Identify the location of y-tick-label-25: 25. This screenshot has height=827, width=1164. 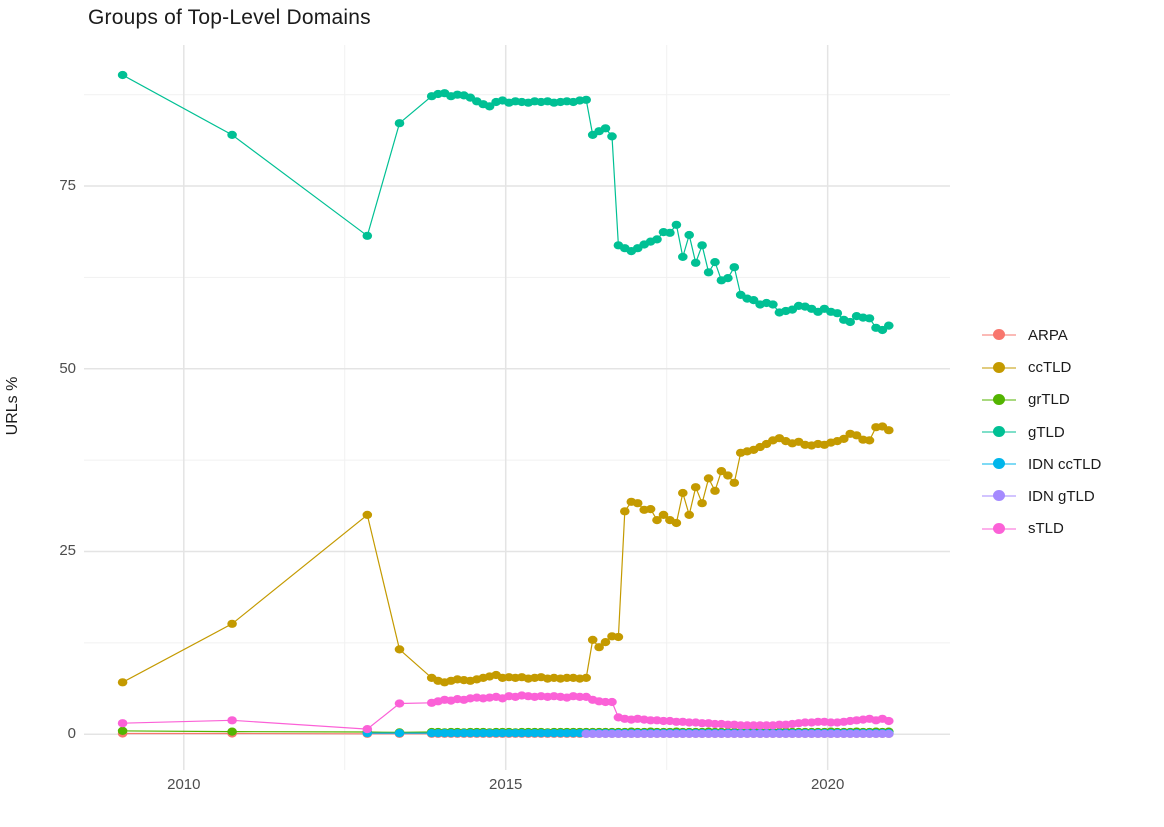
(67, 551).